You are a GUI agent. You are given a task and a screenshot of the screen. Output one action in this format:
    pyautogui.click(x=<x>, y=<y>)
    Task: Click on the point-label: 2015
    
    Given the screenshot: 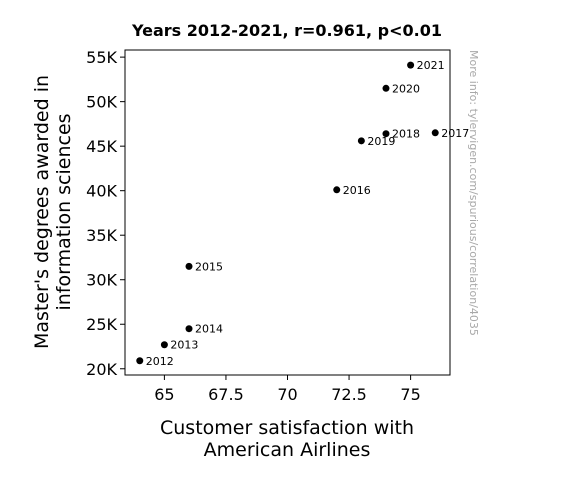 What is the action you would take?
    pyautogui.click(x=209, y=266)
    